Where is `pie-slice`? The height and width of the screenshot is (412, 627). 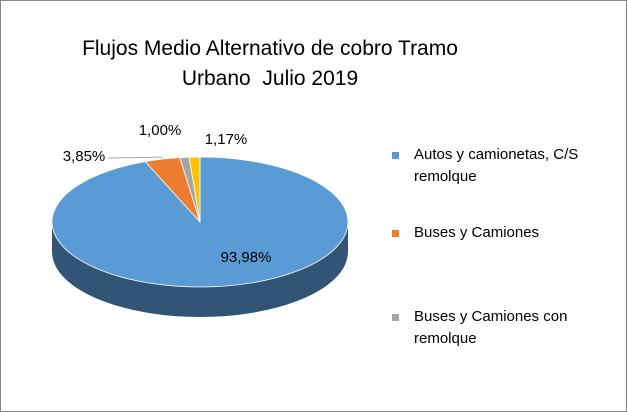 pie-slice is located at coordinates (194, 189).